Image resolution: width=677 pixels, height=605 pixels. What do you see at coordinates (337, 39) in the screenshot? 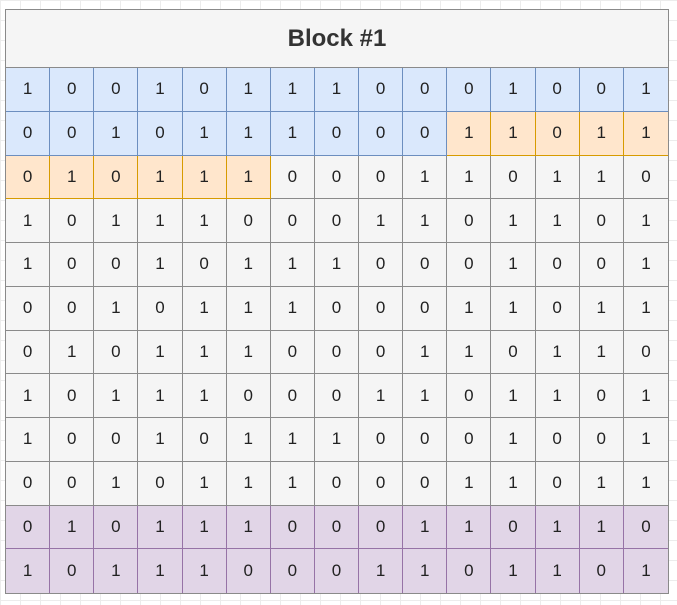
I see `block-title: Block #1` at bounding box center [337, 39].